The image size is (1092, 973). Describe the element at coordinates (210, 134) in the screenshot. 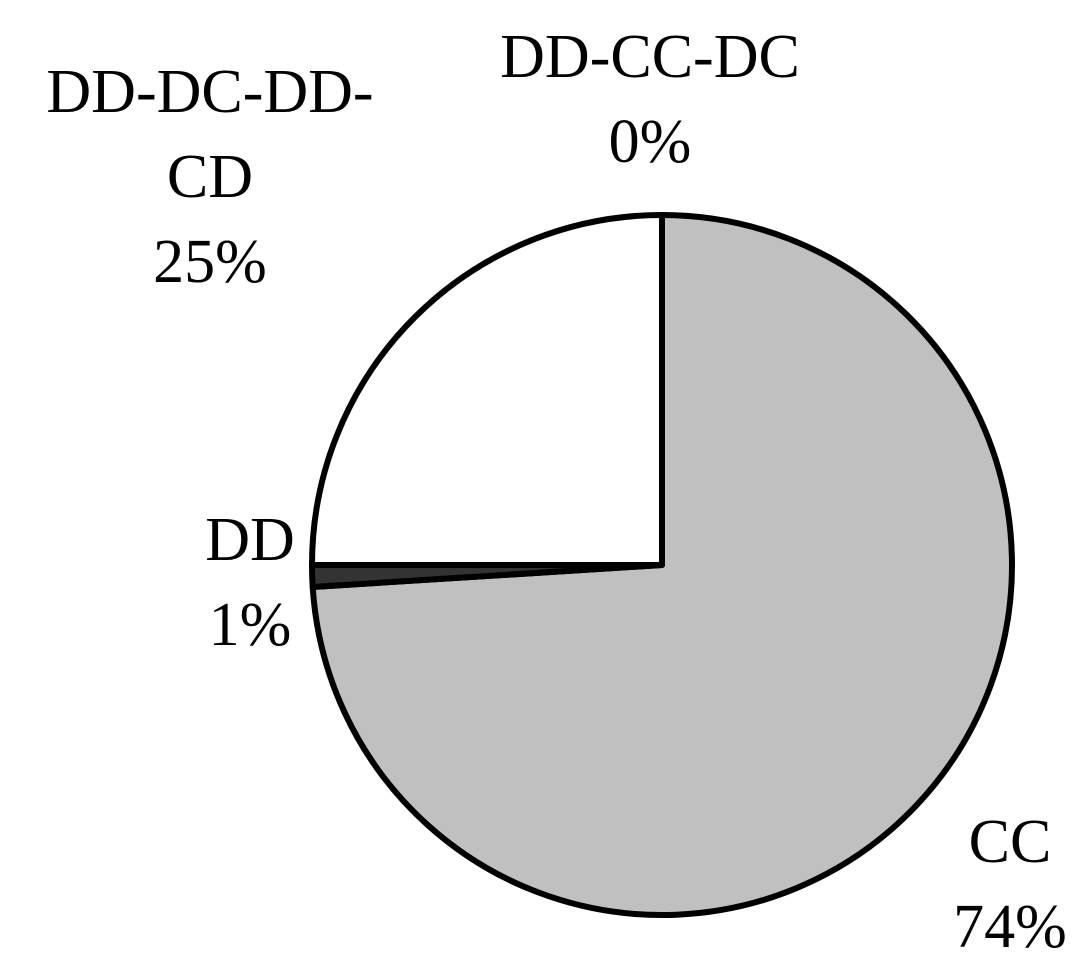

I see `category-label: DD-DC-DD-CD` at that location.